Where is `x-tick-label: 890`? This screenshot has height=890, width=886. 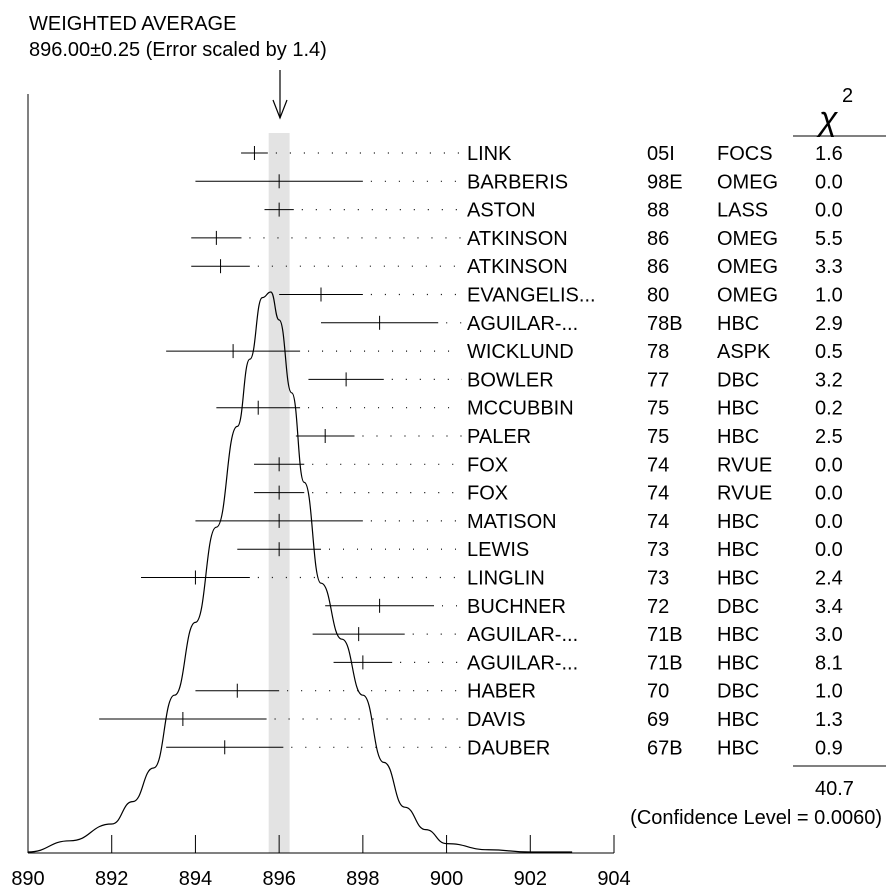 x-tick-label: 890 is located at coordinates (27, 879).